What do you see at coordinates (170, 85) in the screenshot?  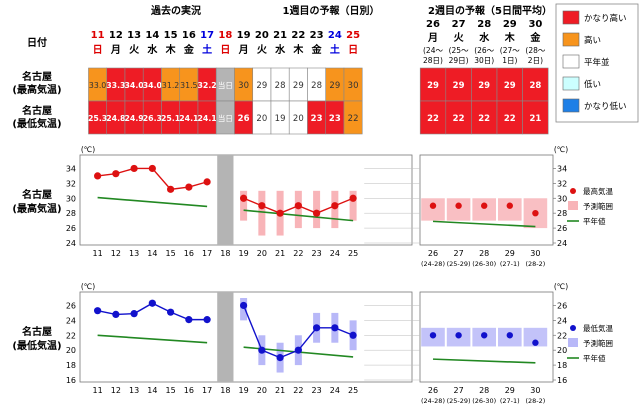 I see `max-row-cell-value: 31.2` at bounding box center [170, 85].